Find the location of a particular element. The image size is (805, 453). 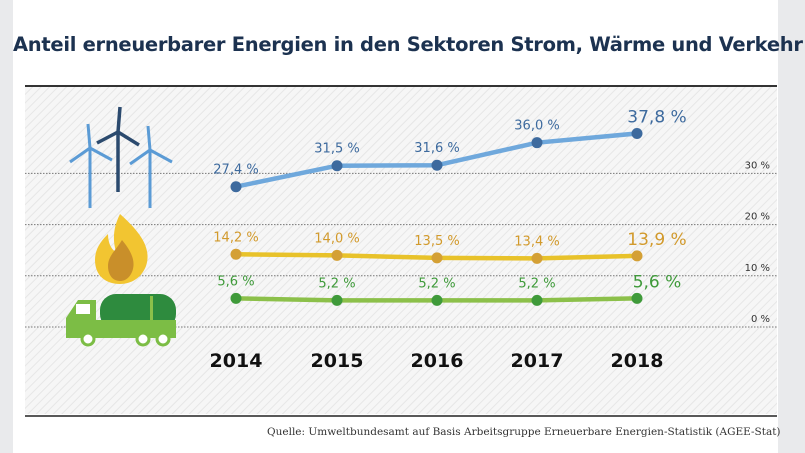

x-tick-label: 2018 is located at coordinates (637, 361).